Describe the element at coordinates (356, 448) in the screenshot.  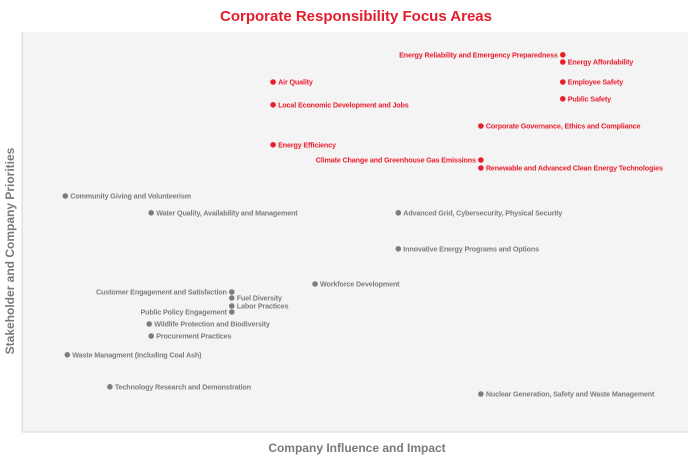
I see `x-axis-label: Company Influence and Impact` at that location.